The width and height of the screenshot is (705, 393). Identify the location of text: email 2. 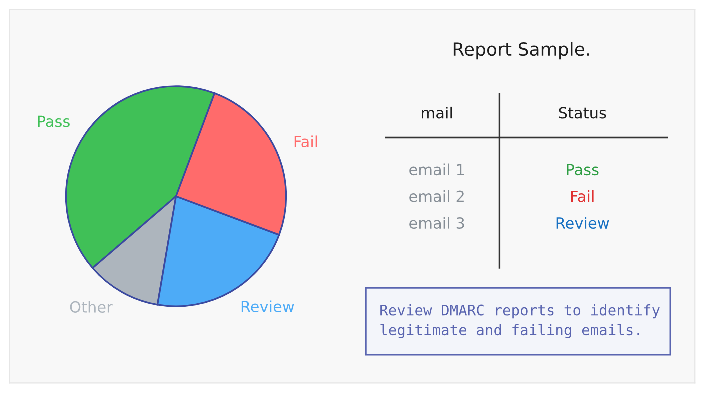
(437, 196).